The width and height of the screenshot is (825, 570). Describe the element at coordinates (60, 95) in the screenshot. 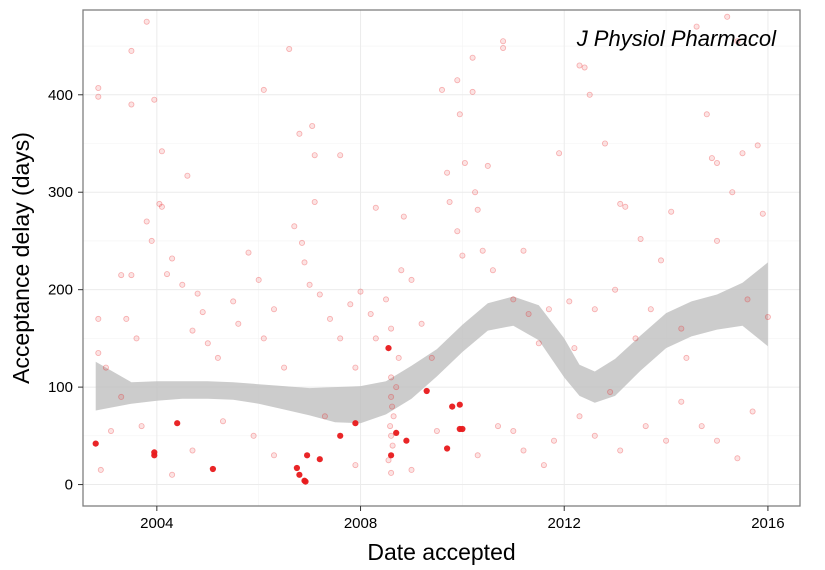

I see `y-tick-label: 400` at that location.